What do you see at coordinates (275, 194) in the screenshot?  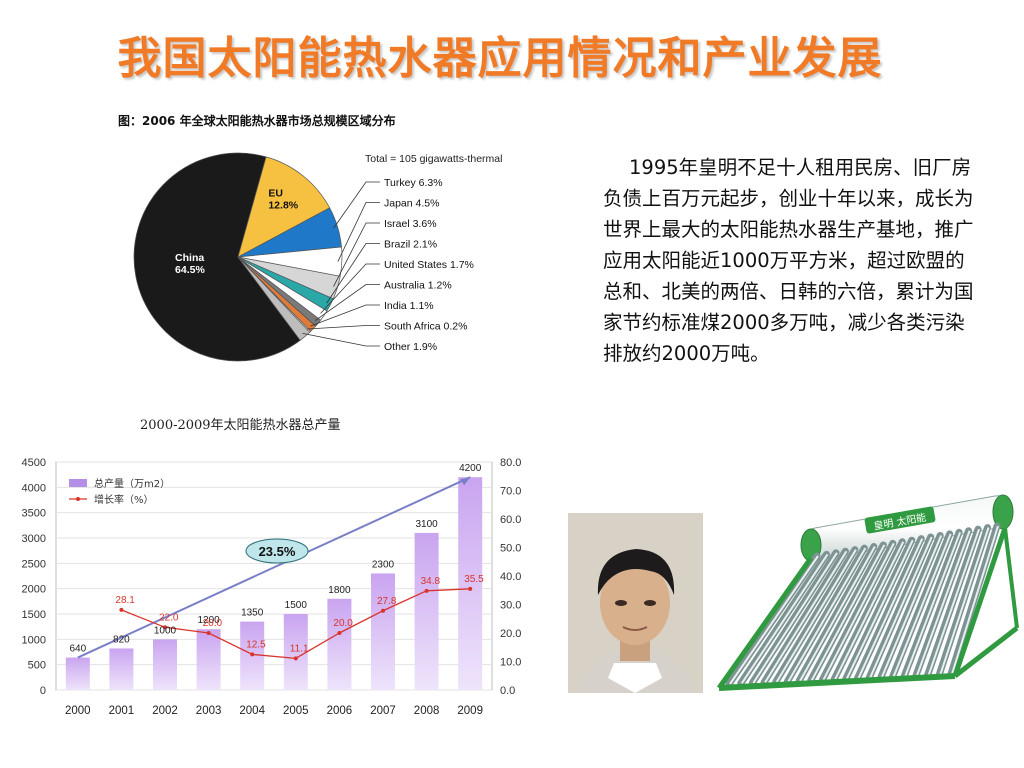 I see `pie-label-eu: EU` at bounding box center [275, 194].